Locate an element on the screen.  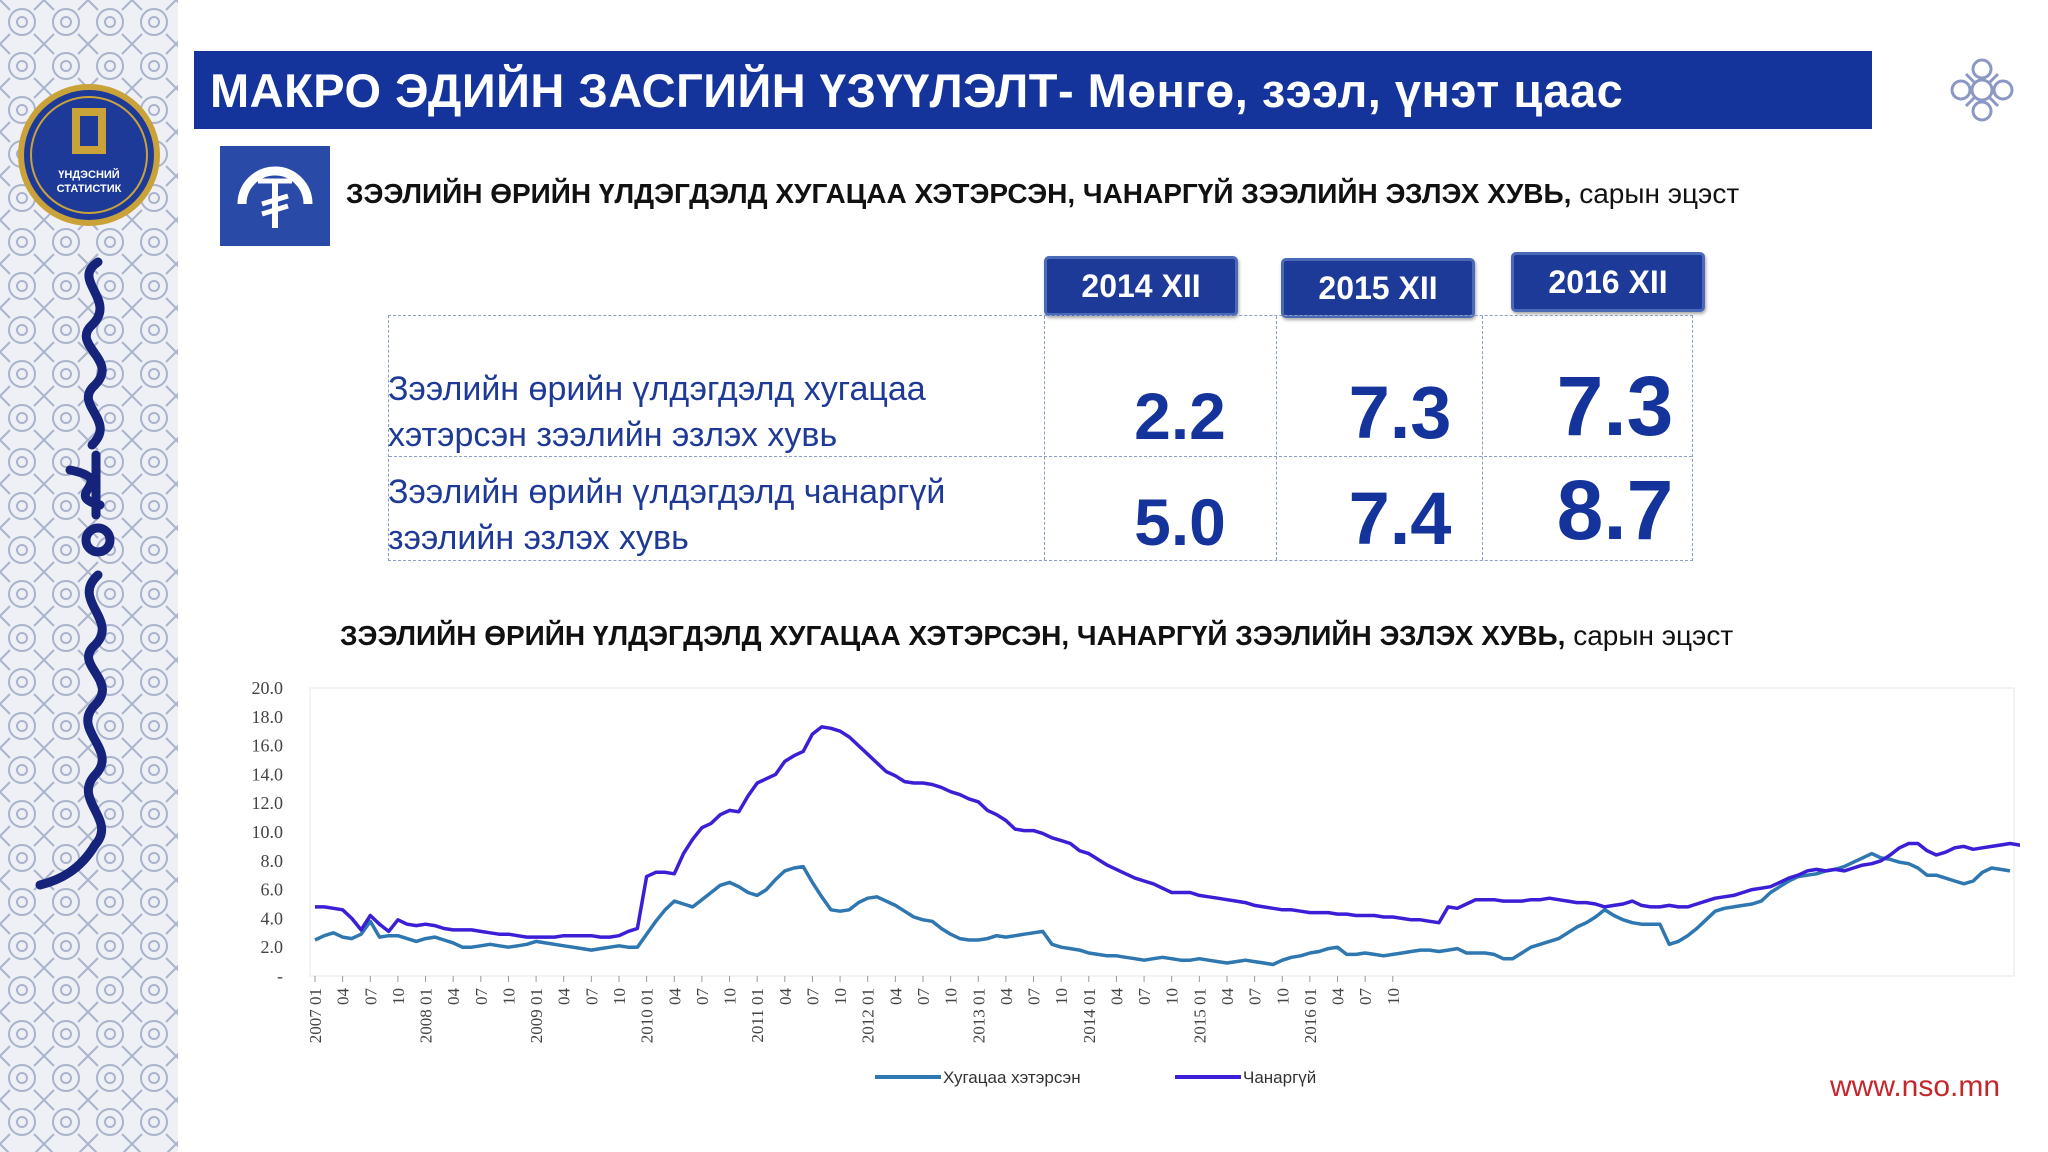
y-tick-label: 4.0 is located at coordinates (272, 918).